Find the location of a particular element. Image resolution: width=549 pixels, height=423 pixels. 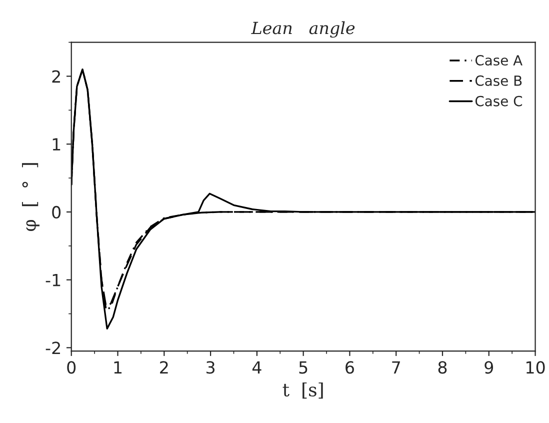

x-tick-label: 9 is located at coordinates (489, 367).